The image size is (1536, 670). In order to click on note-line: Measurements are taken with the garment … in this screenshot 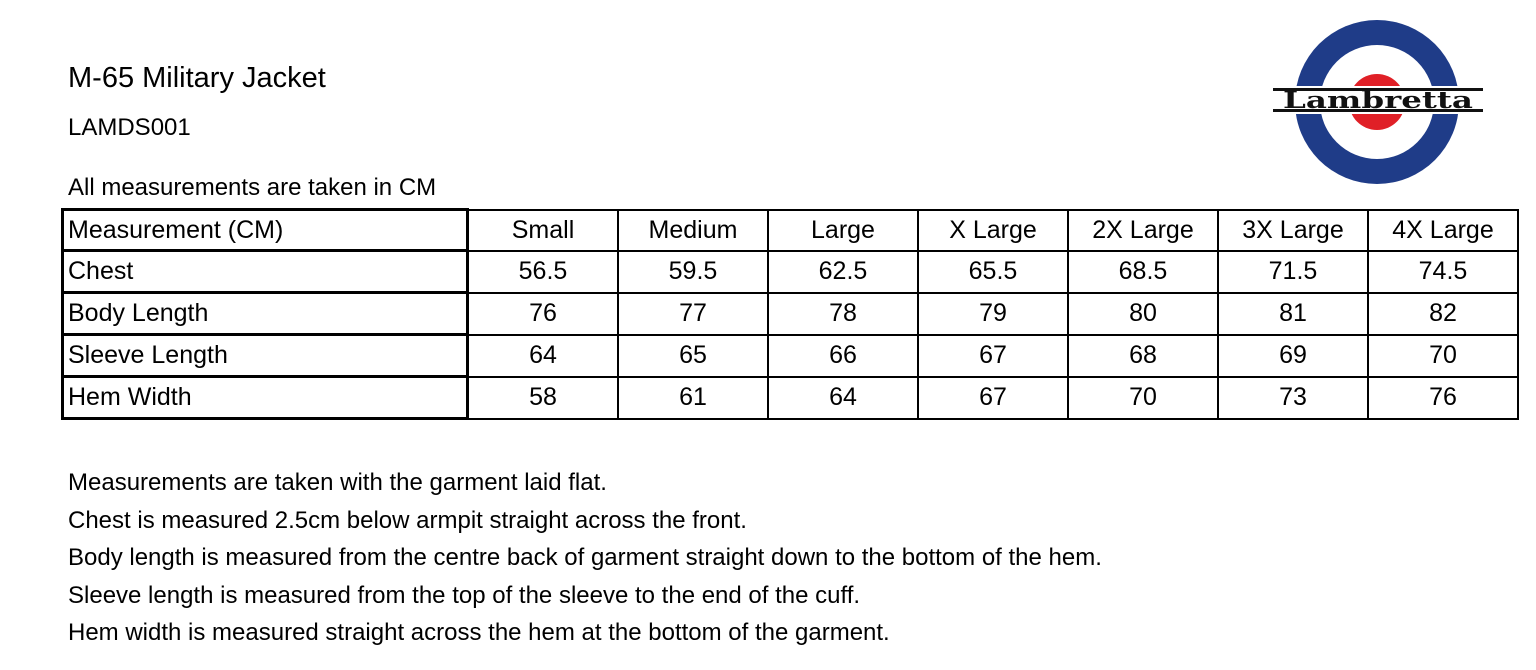, I will do `click(337, 482)`.